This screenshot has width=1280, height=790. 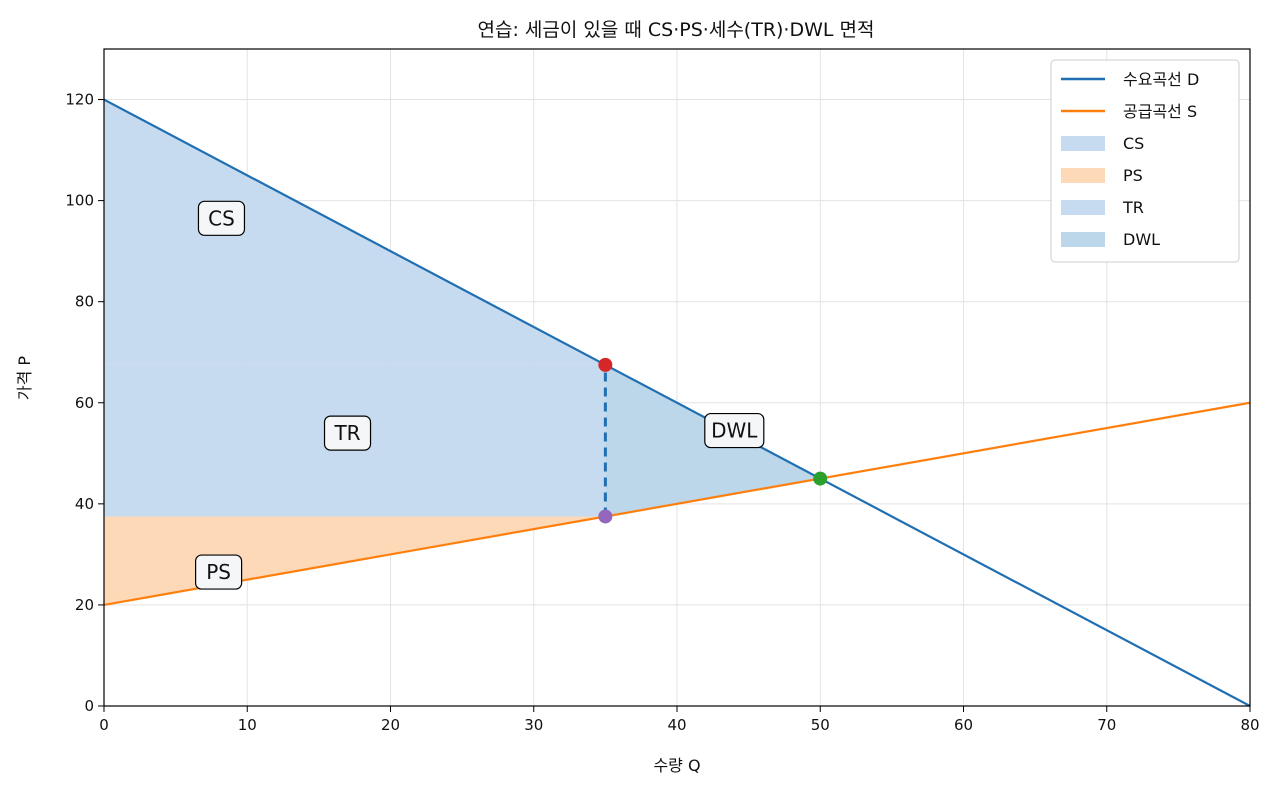 I want to click on region-label-tr: TR, so click(x=347, y=433).